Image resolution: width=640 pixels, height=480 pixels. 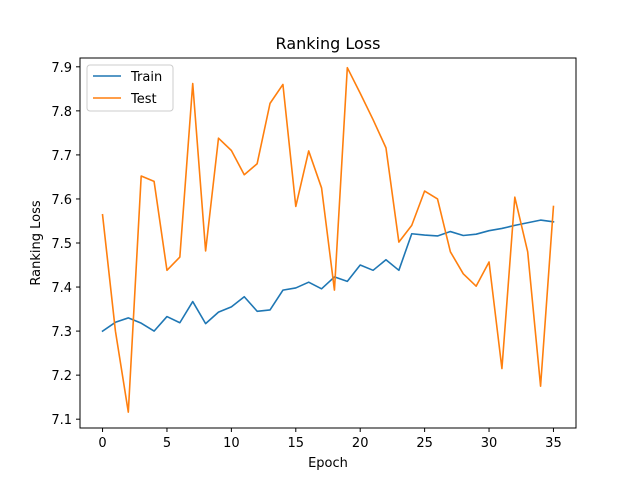 I want to click on legend-label-train: Train, so click(x=146, y=77).